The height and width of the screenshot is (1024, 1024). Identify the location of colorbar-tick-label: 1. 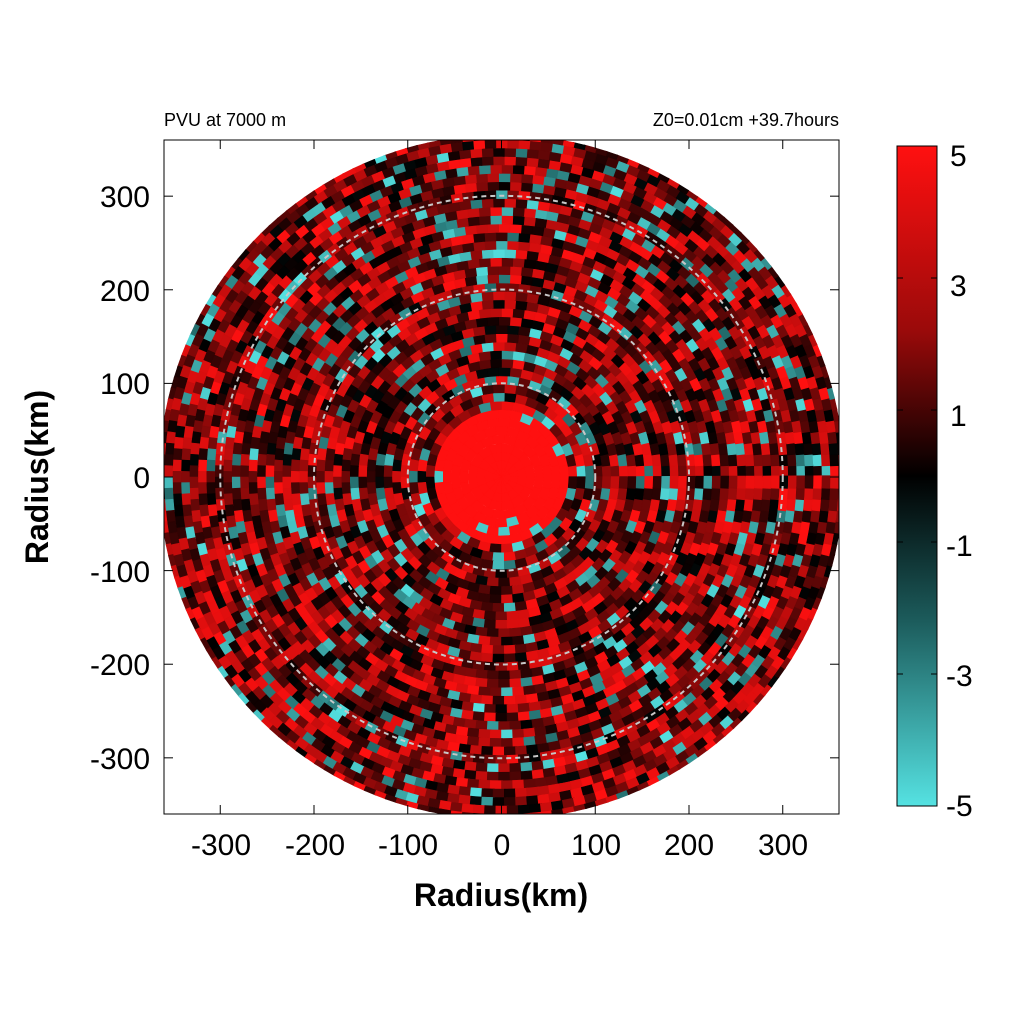
(958, 416).